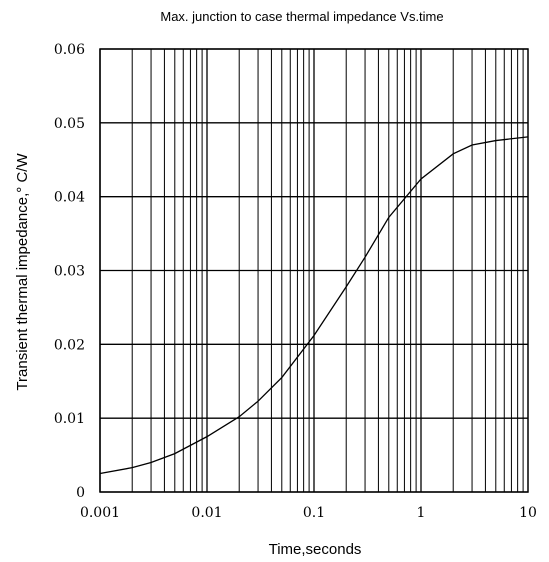 The width and height of the screenshot is (549, 562). Describe the element at coordinates (80, 493) in the screenshot. I see `y-tick-label: 0` at that location.